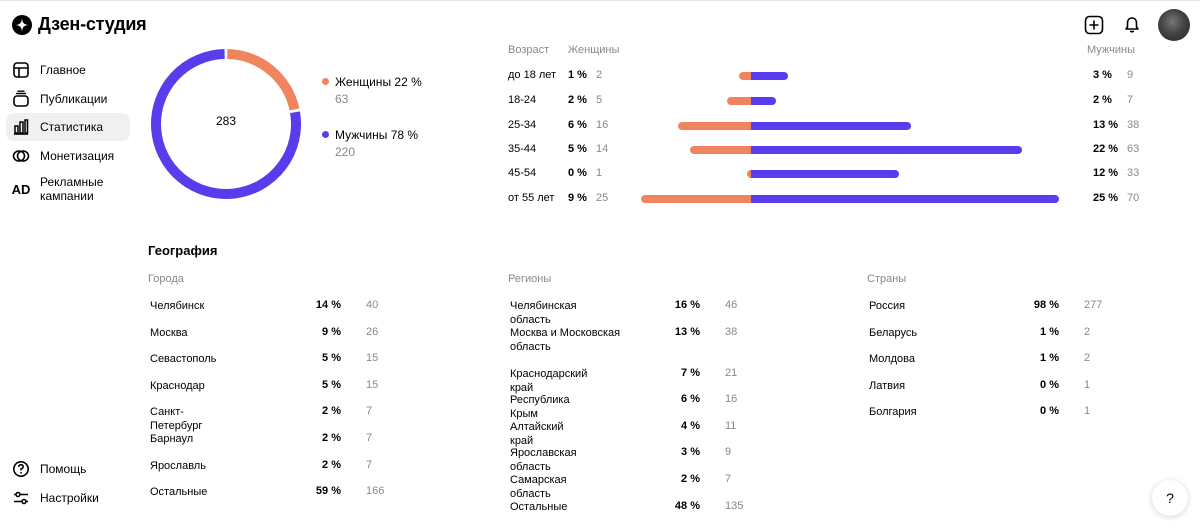  Describe the element at coordinates (619, 483) in the screenshot. I see `geo-row: Самарская область 2 % 7` at that location.